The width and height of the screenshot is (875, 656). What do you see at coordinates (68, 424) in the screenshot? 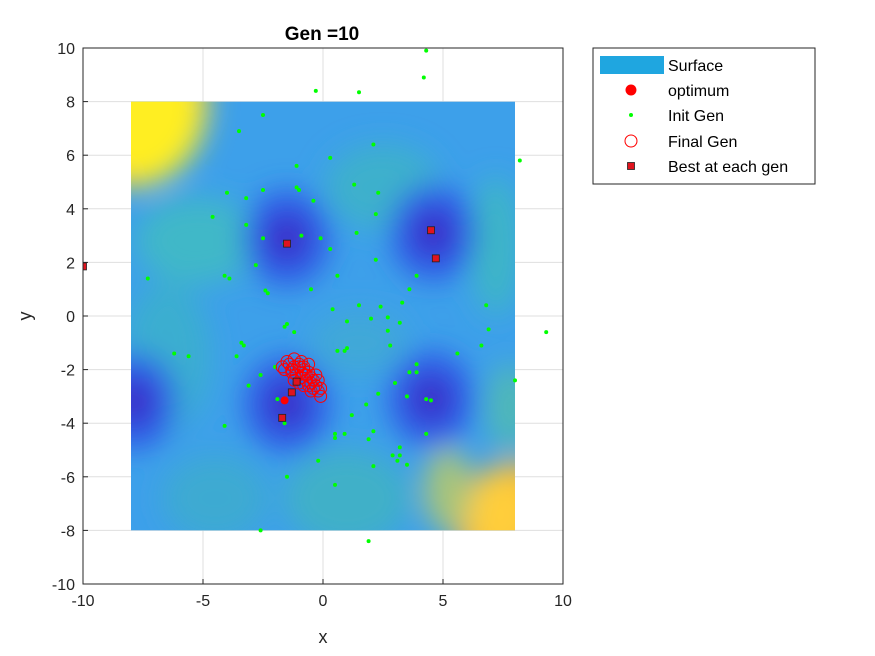
I see `y-tick-label: -4` at bounding box center [68, 424].